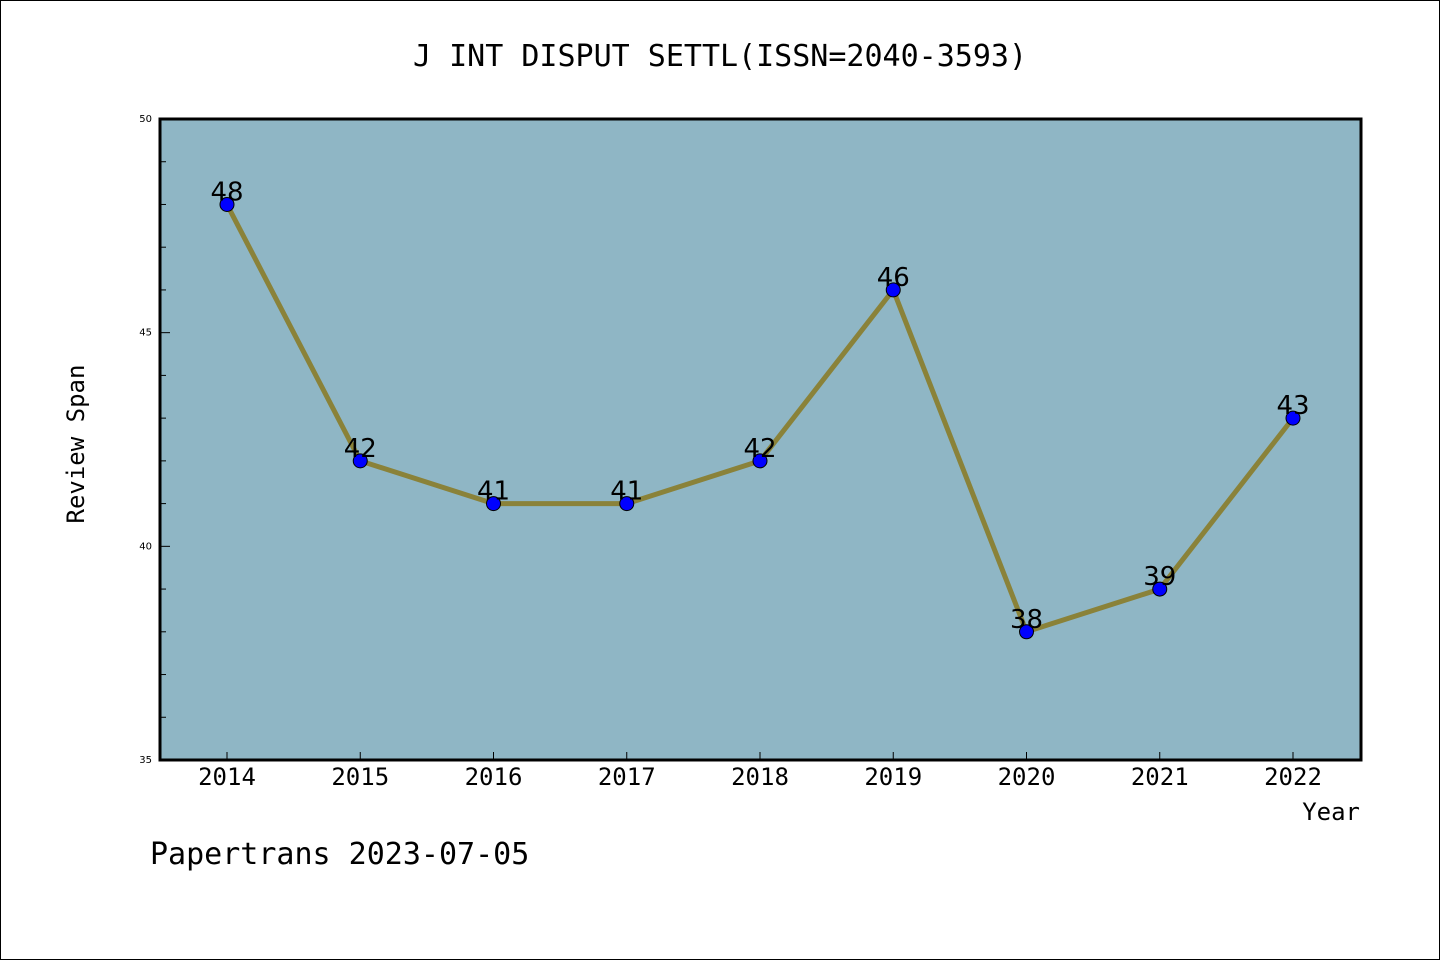 Image resolution: width=1440 pixels, height=960 pixels. What do you see at coordinates (227, 777) in the screenshot?
I see `x-tick-label: 2014` at bounding box center [227, 777].